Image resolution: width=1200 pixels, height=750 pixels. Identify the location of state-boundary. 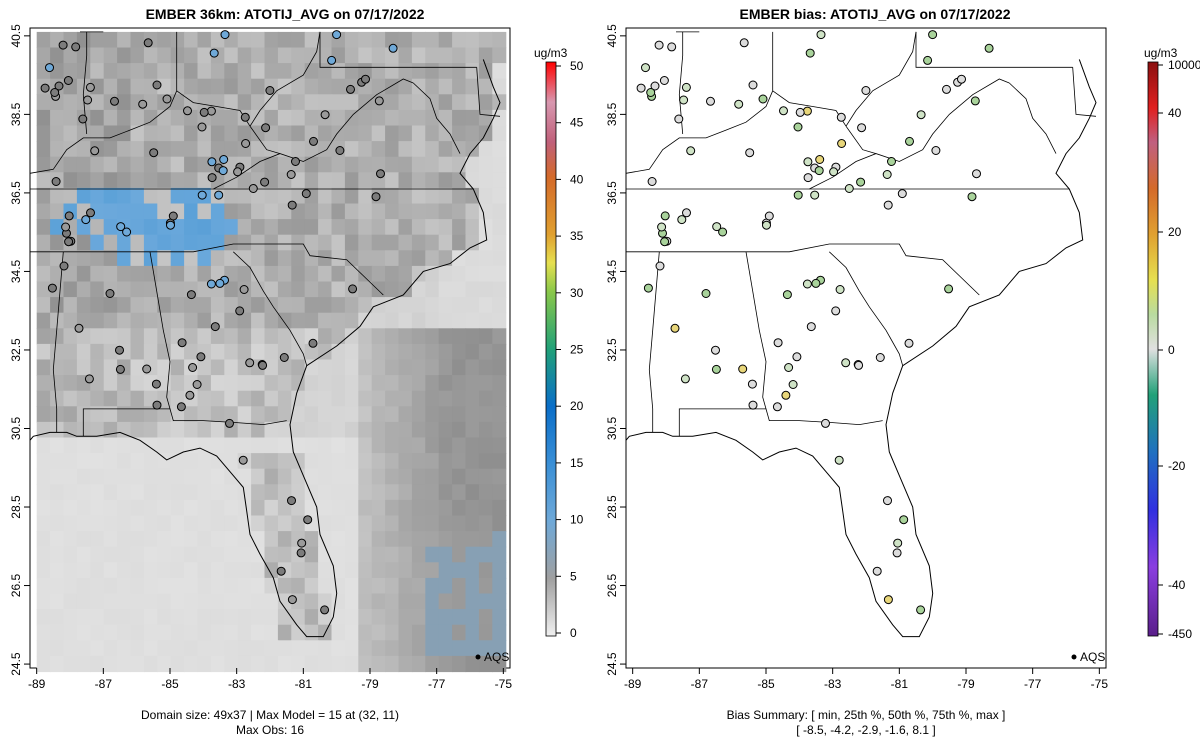
(1033, 118).